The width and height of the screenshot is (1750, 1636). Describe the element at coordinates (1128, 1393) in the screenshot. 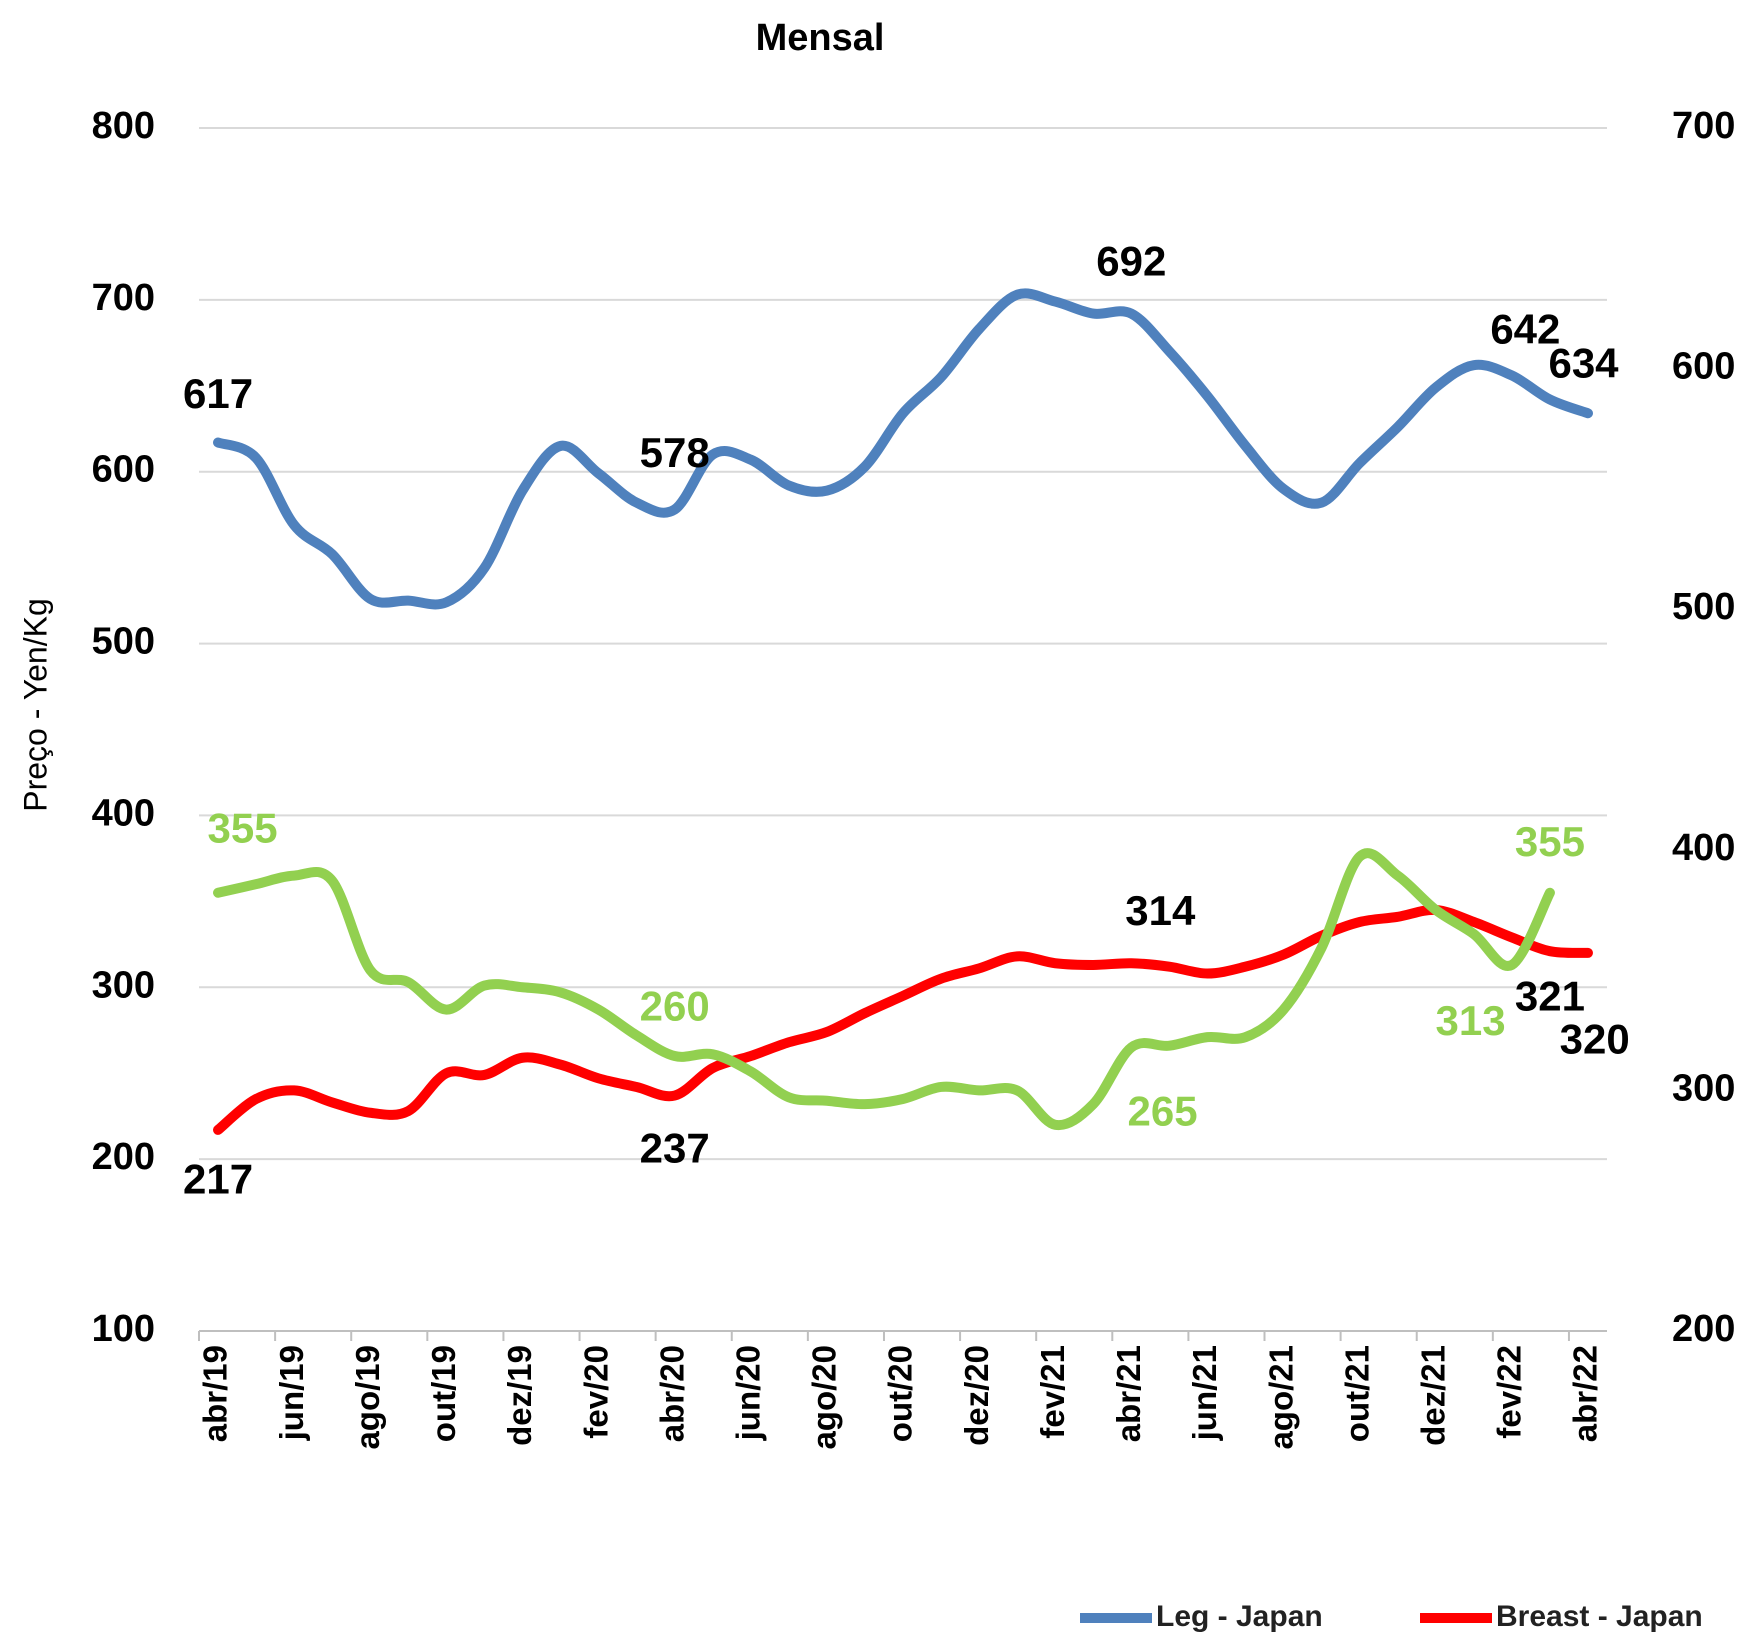

I see `x-tick-label: abr/21` at that location.